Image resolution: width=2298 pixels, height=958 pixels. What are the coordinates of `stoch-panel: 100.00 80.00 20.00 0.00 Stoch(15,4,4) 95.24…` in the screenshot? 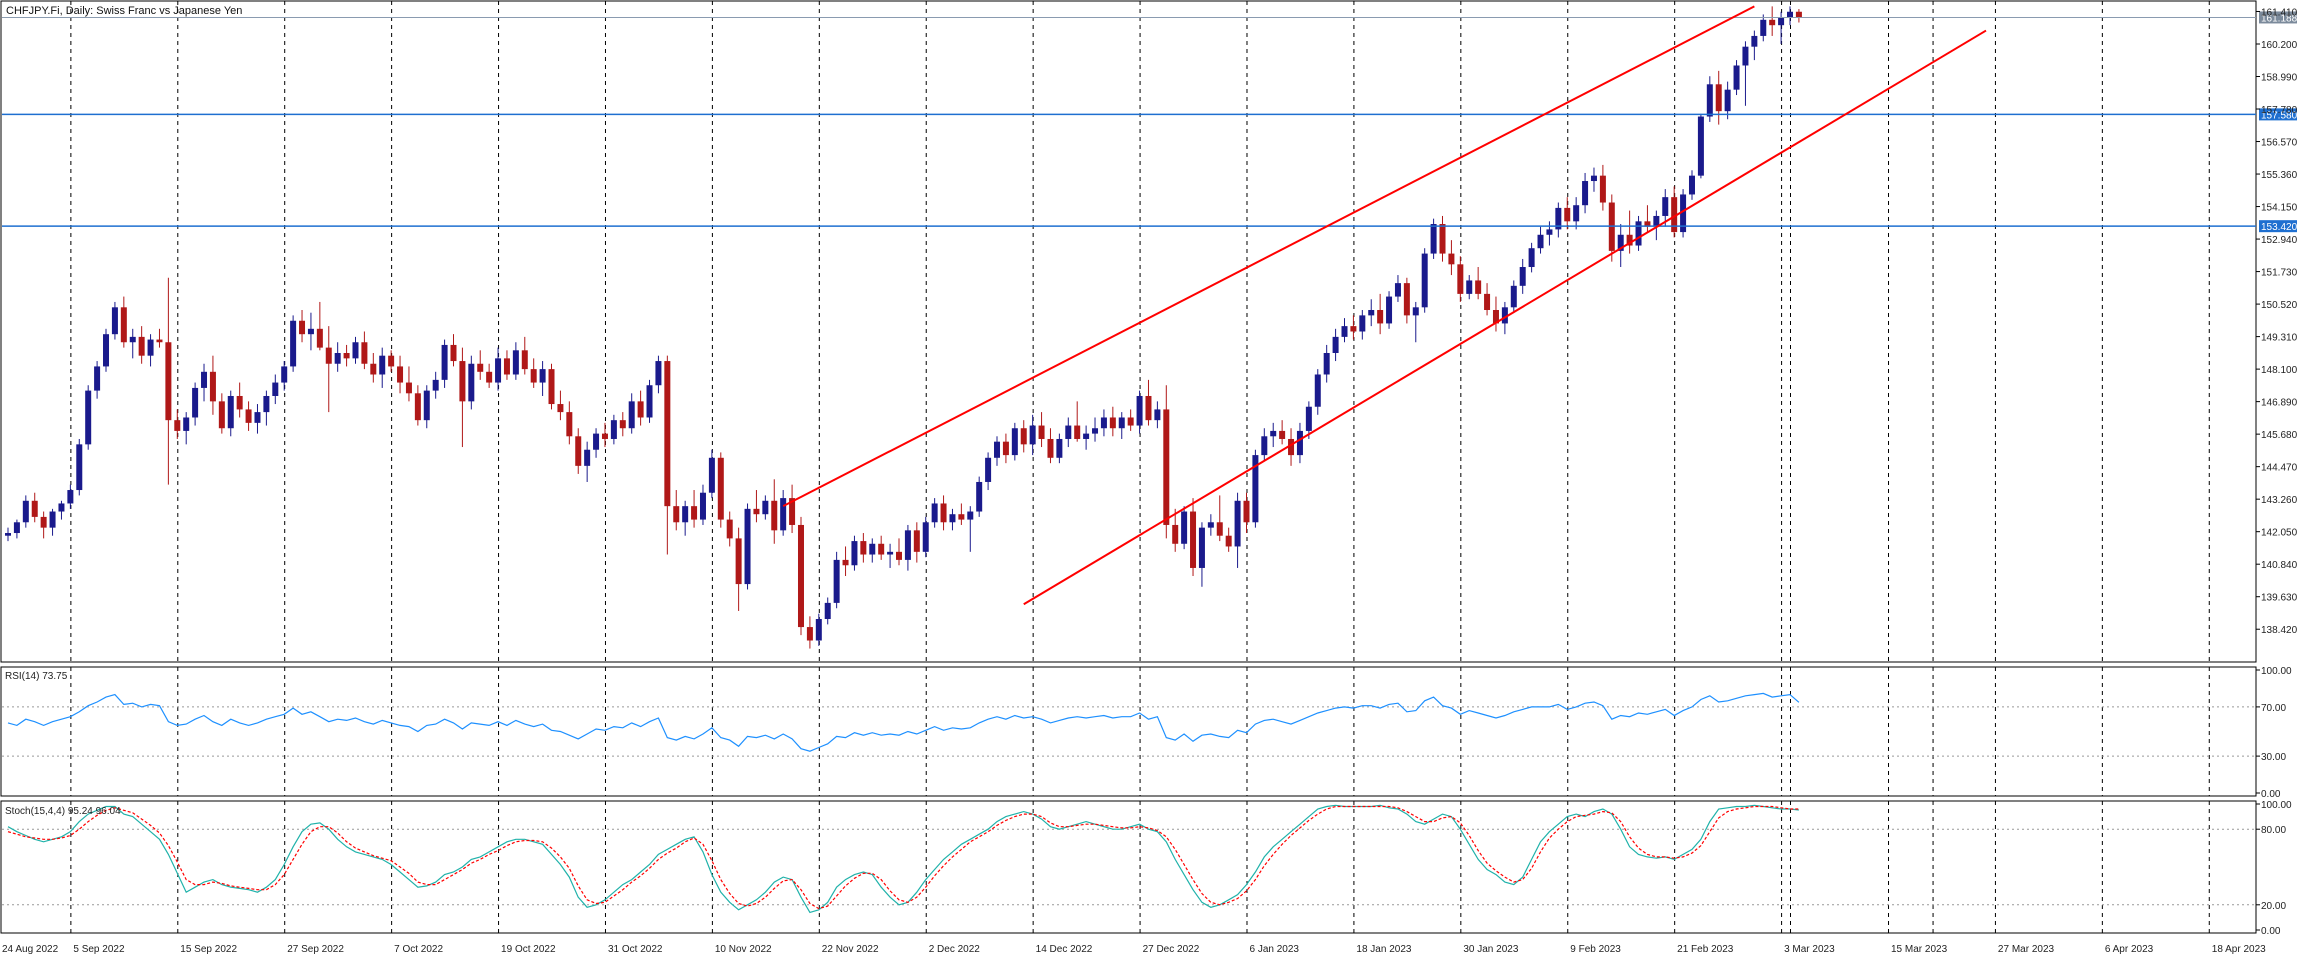 It's located at (1146, 868).